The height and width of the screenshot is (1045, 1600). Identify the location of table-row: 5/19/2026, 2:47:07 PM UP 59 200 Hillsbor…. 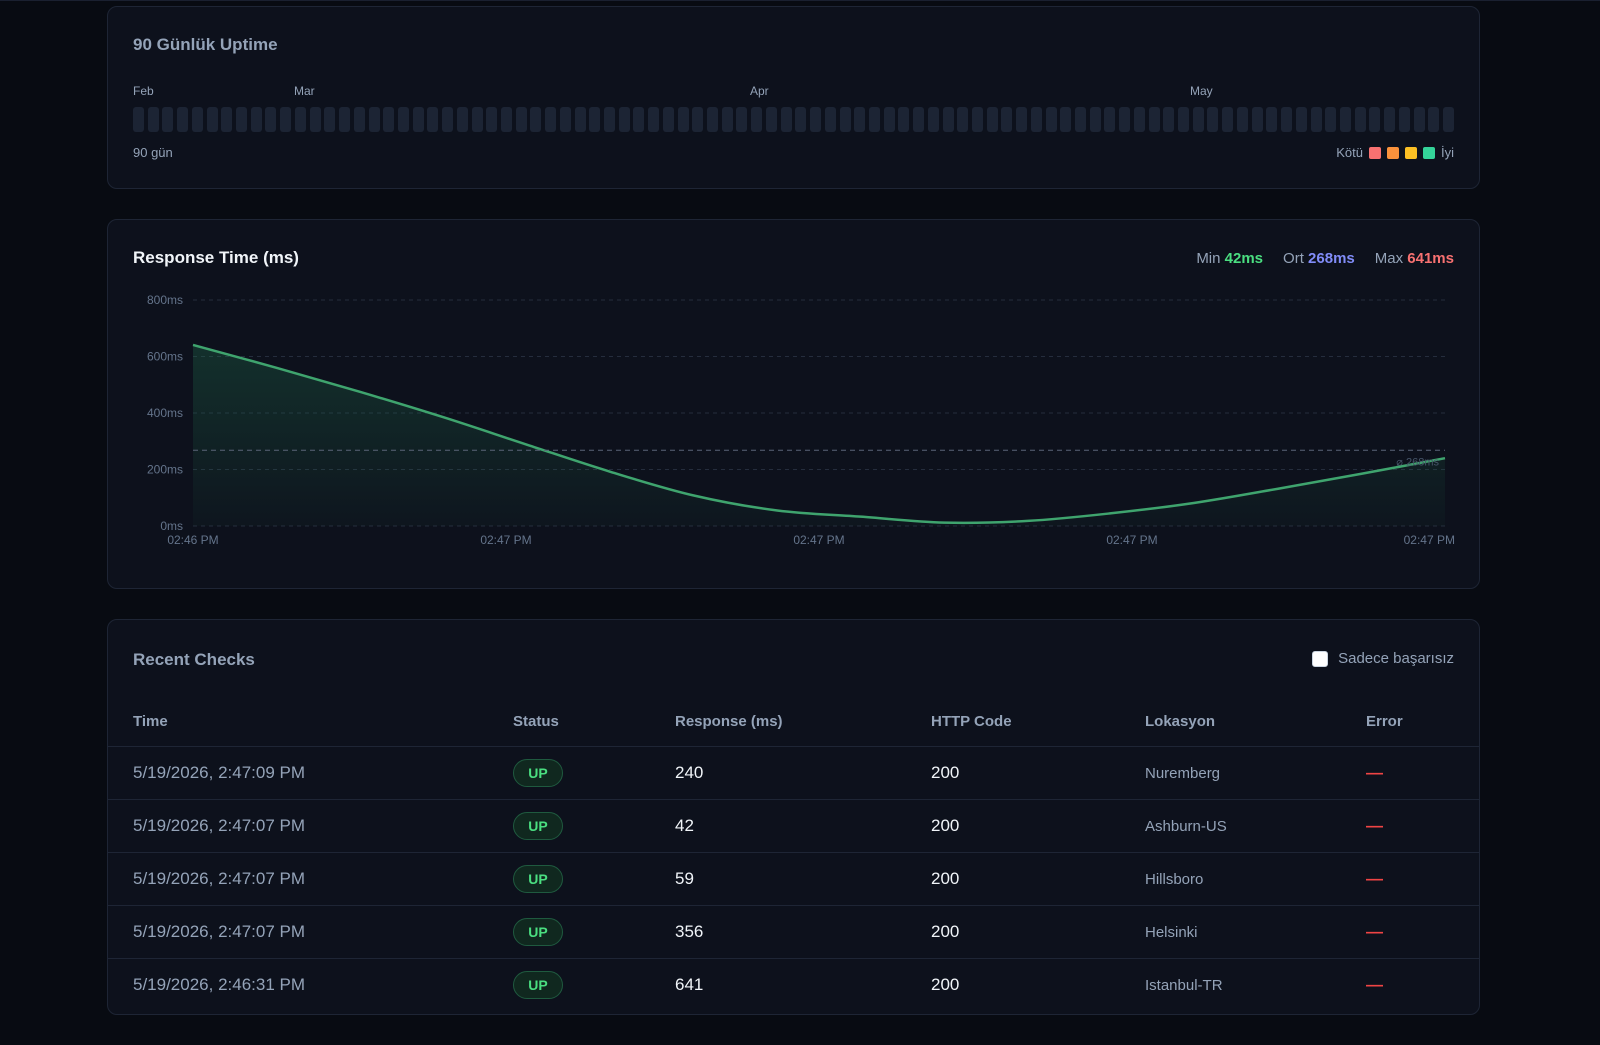
(793, 878).